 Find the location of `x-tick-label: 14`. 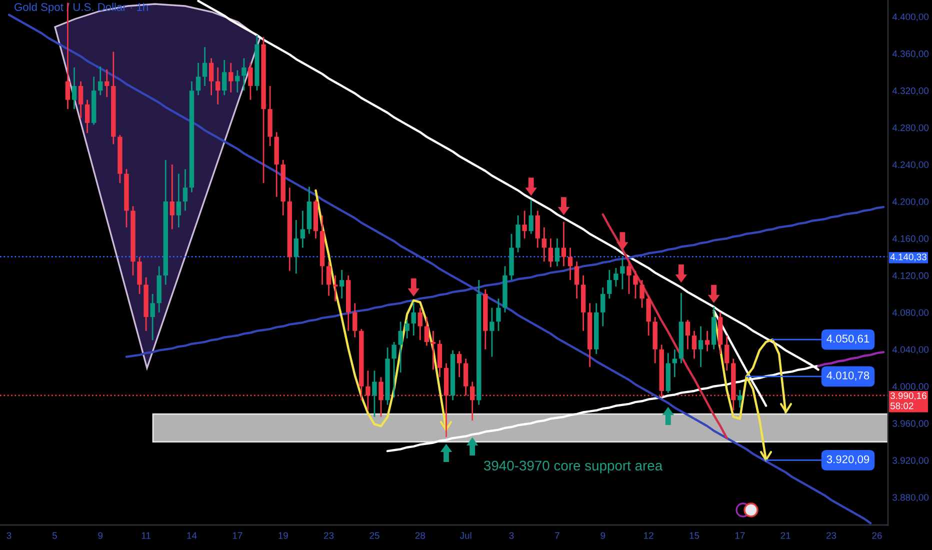

x-tick-label: 14 is located at coordinates (192, 535).